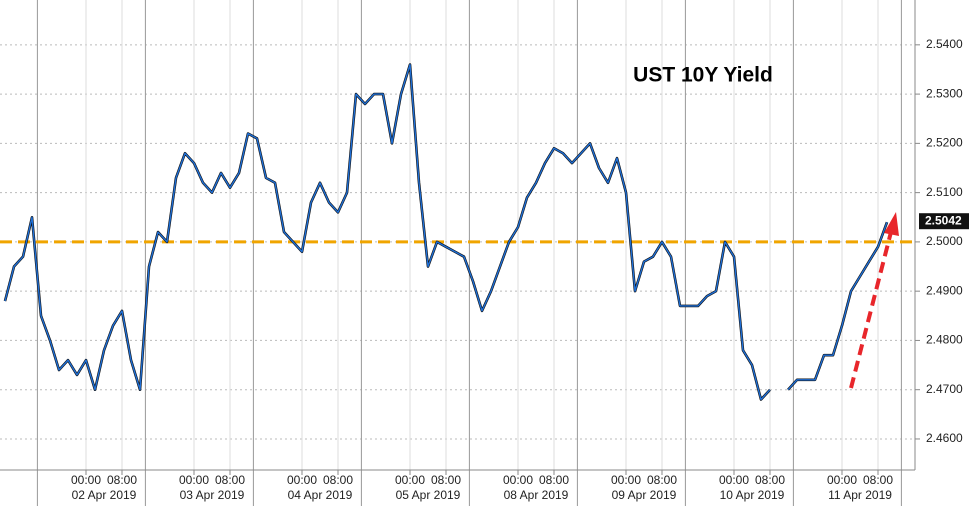  I want to click on date-label: 05 Apr 2019, so click(428, 495).